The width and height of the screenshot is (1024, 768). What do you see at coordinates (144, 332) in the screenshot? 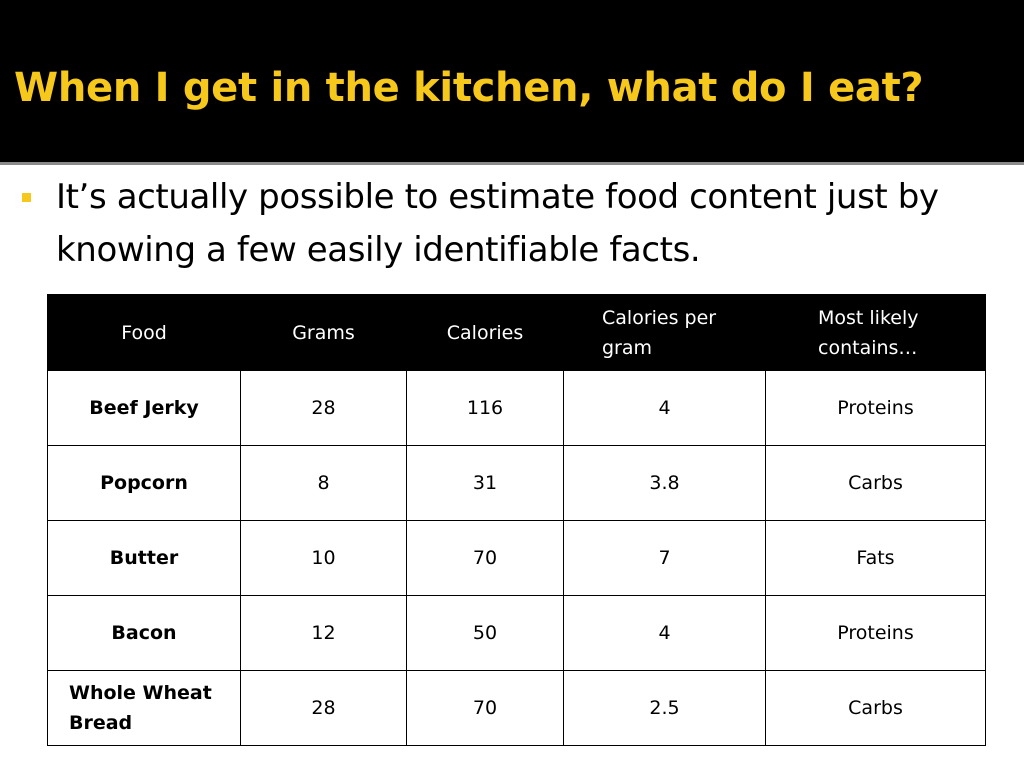
I see `column-header-food: Food` at bounding box center [144, 332].